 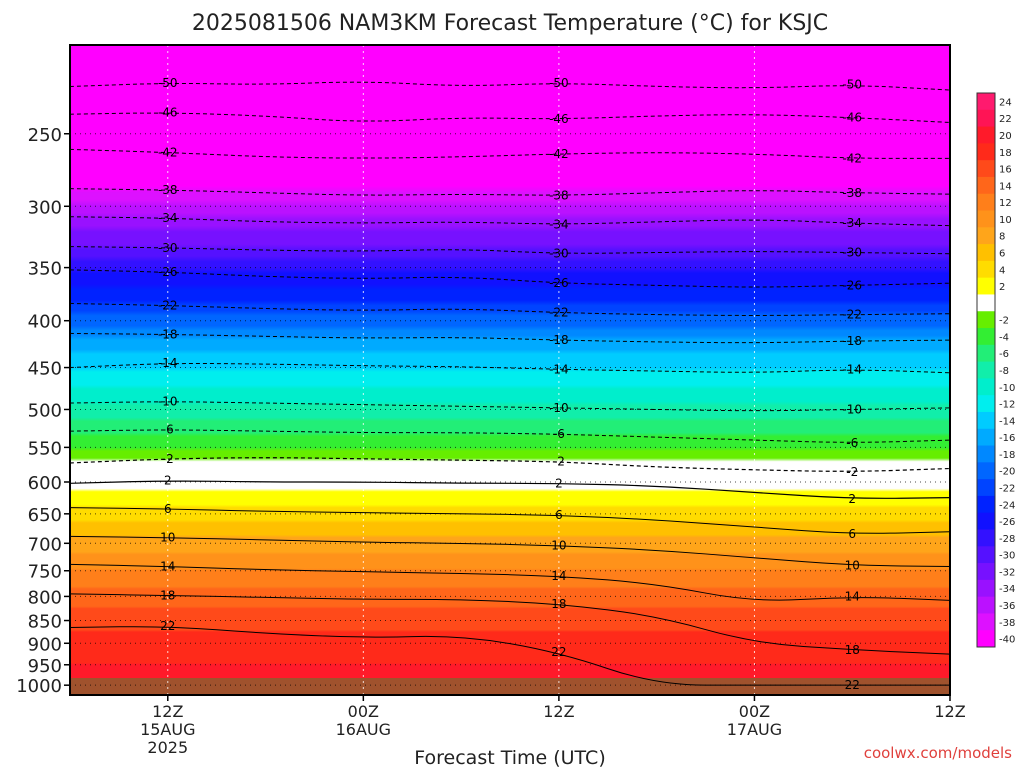 What do you see at coordinates (1005, 220) in the screenshot?
I see `colorbar-label: 10` at bounding box center [1005, 220].